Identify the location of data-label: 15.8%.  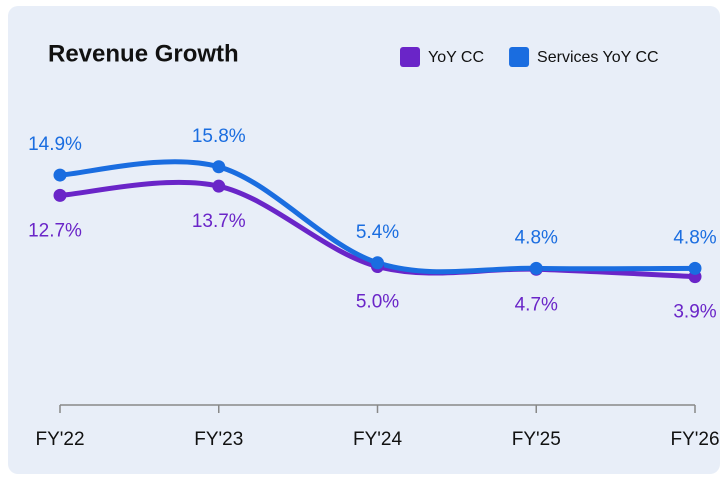
(219, 136).